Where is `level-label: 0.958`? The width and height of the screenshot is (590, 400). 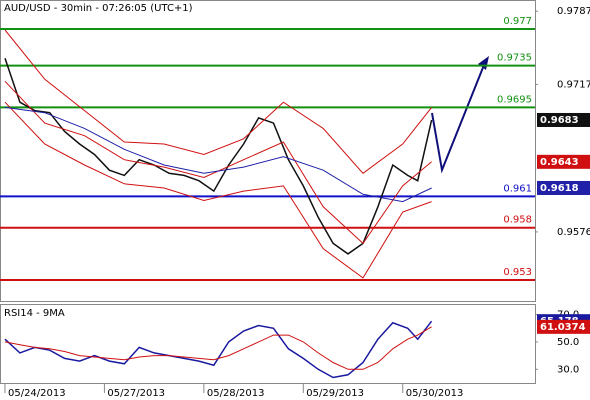
level-label: 0.958 is located at coordinates (517, 220).